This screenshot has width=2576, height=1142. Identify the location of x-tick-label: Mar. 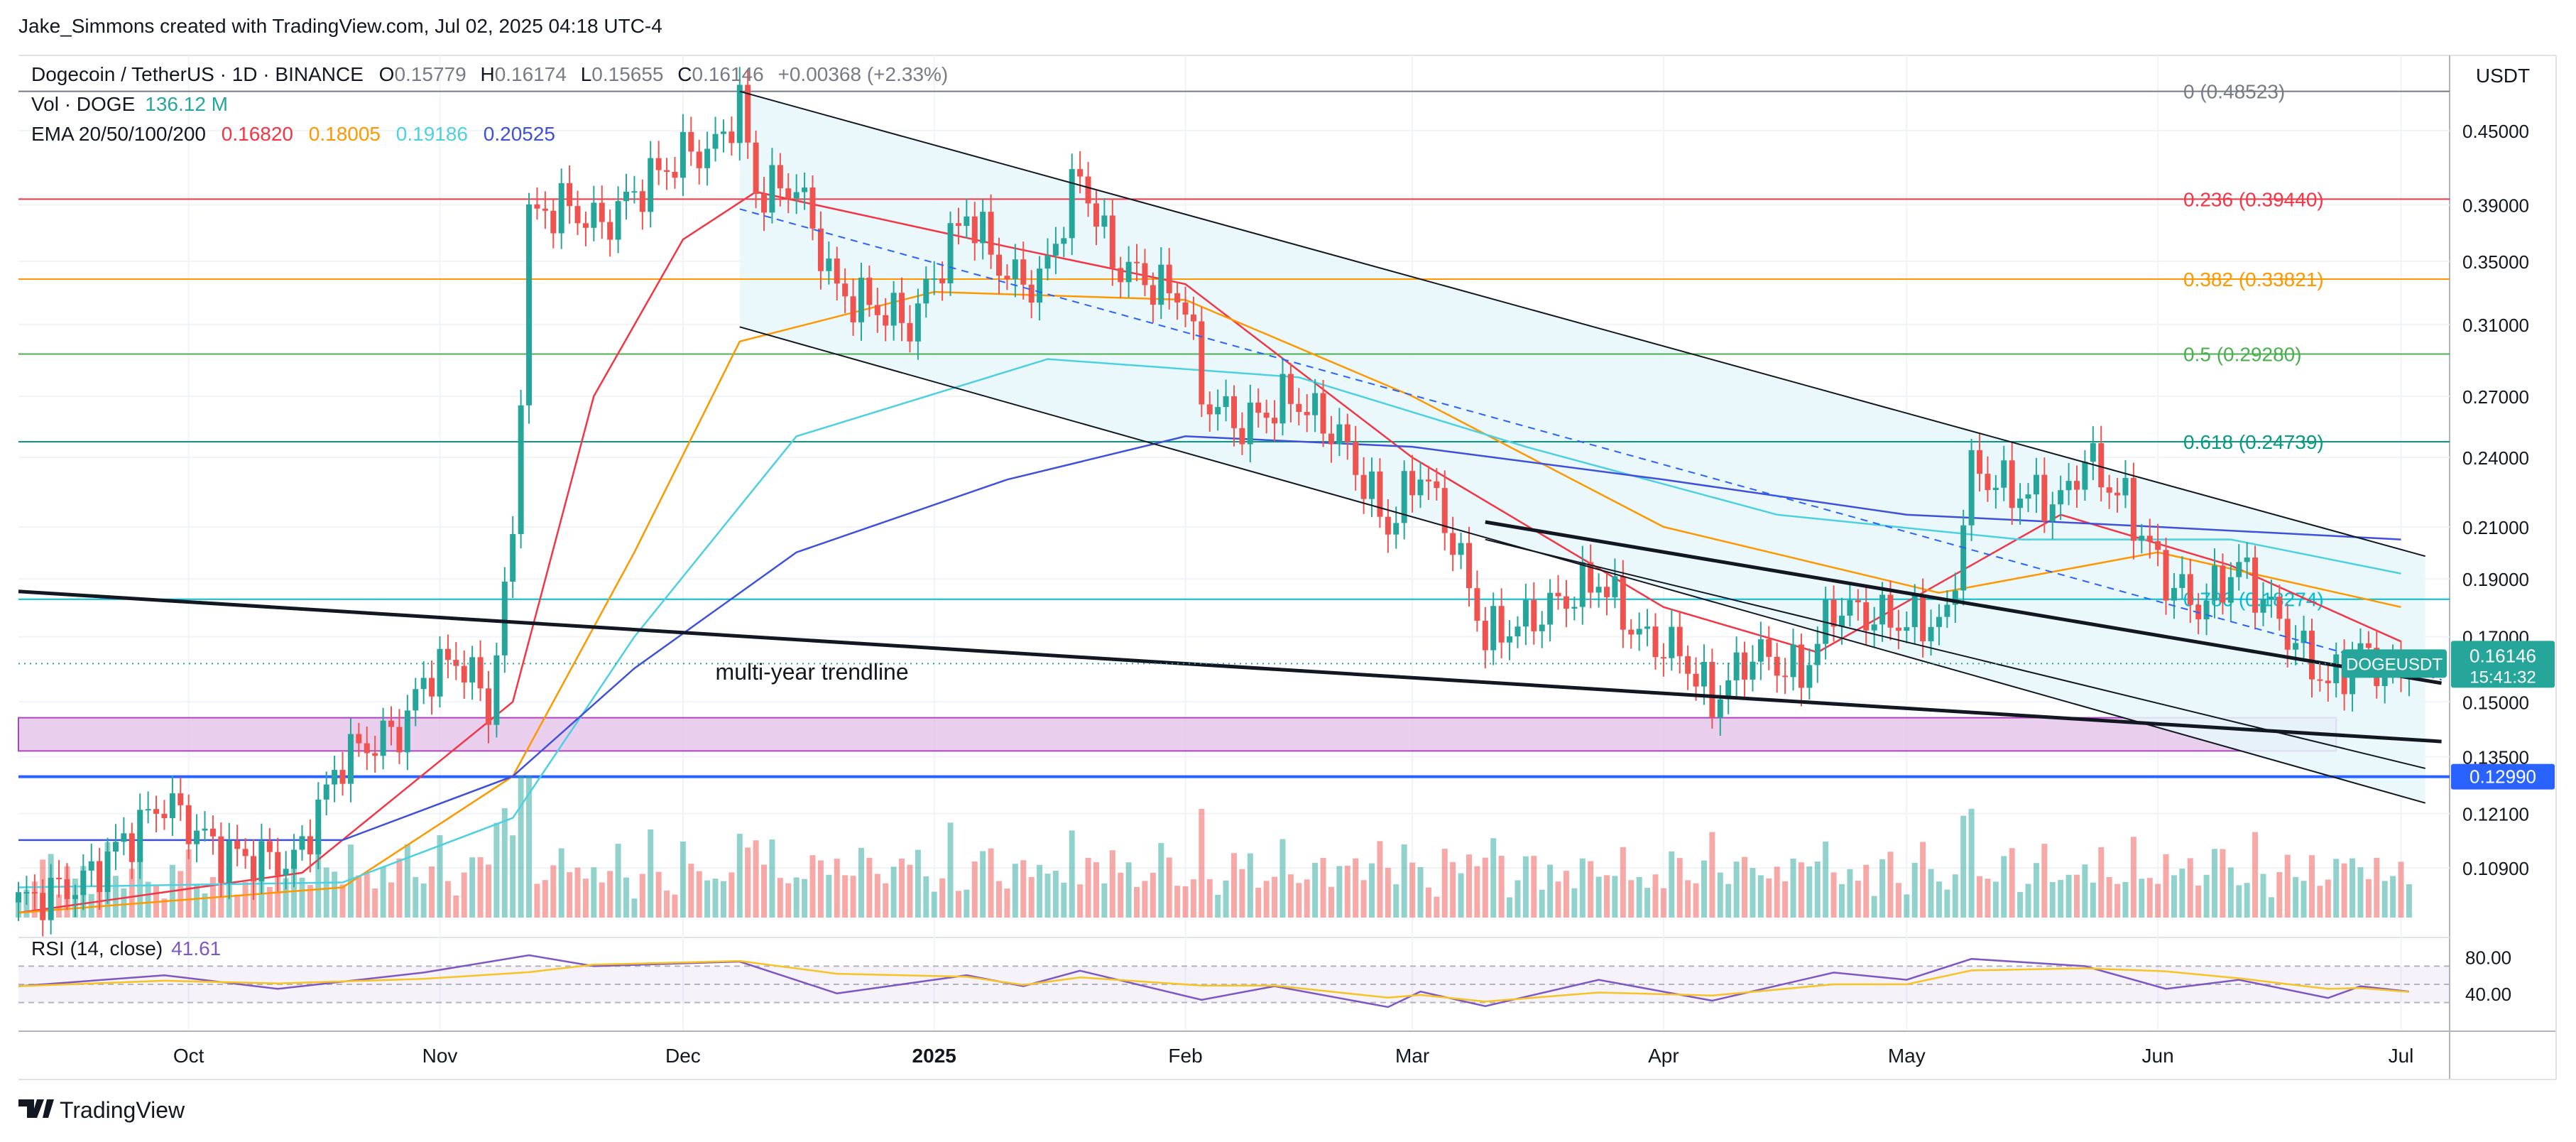
(1412, 1056).